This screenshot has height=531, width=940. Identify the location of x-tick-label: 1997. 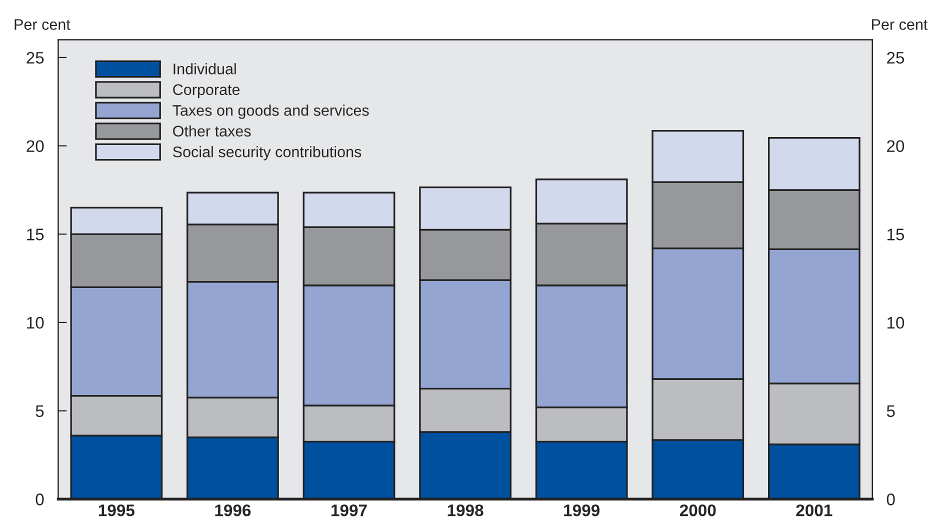
(349, 510).